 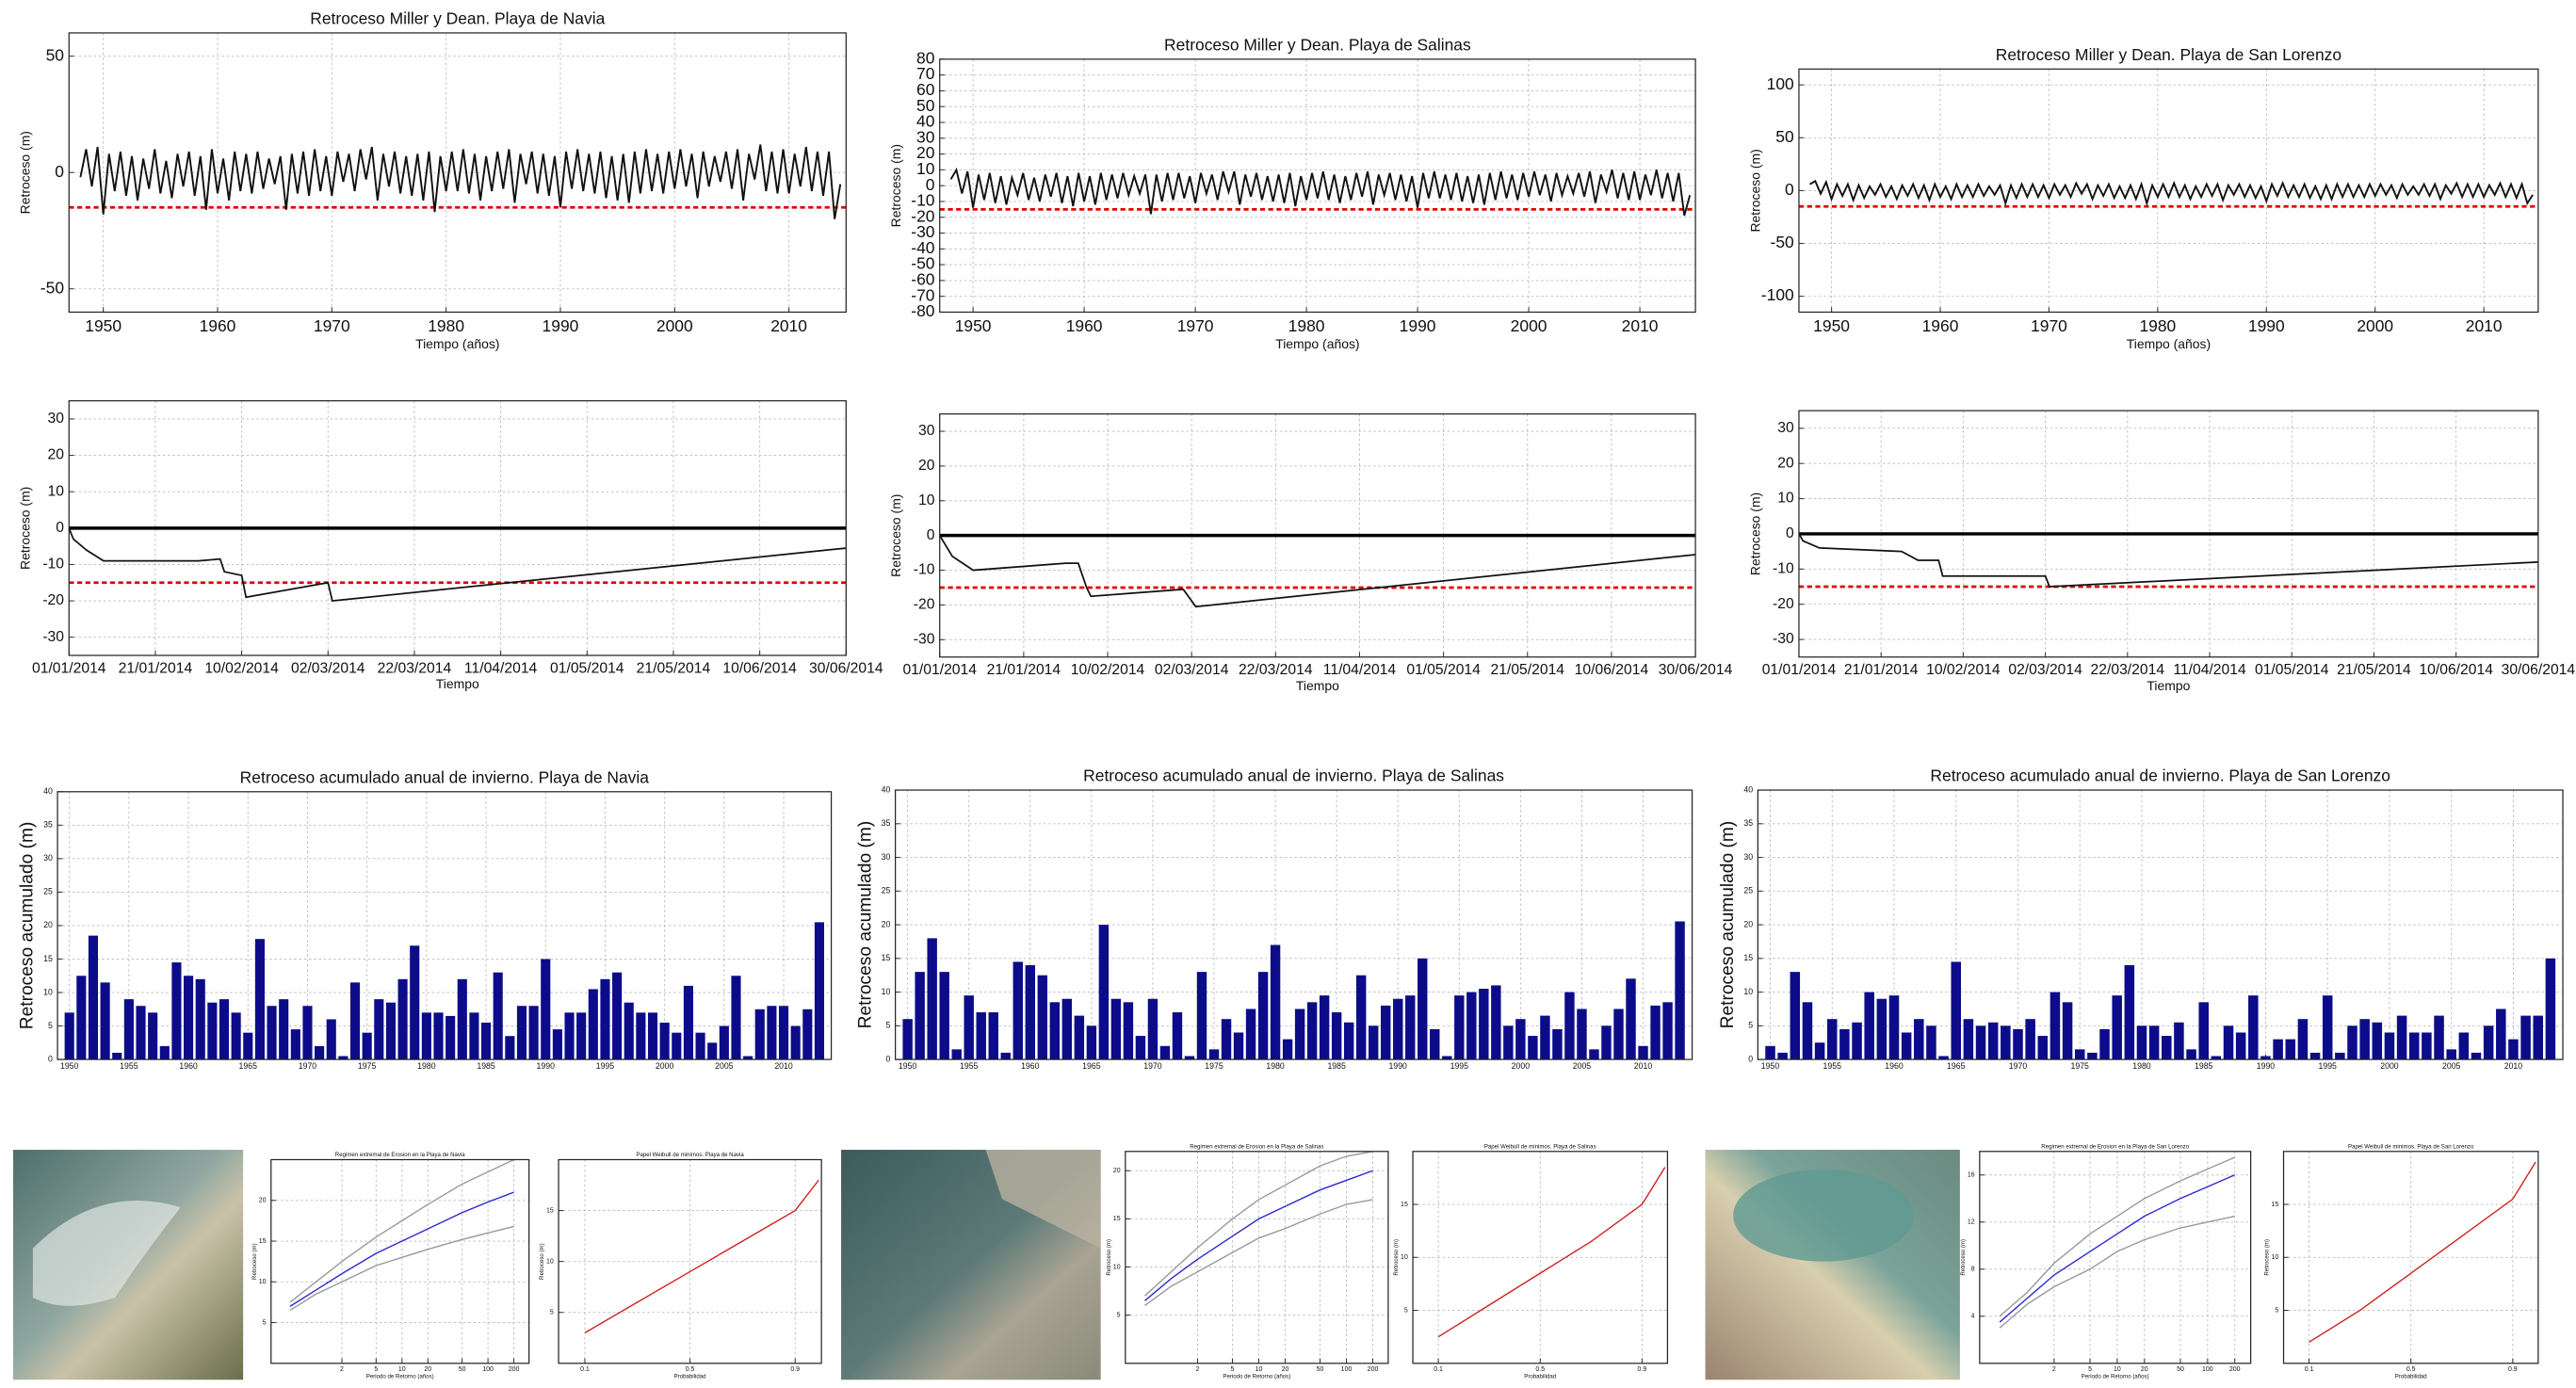 What do you see at coordinates (1783, 568) in the screenshot?
I see `y-tick-label: -10` at bounding box center [1783, 568].